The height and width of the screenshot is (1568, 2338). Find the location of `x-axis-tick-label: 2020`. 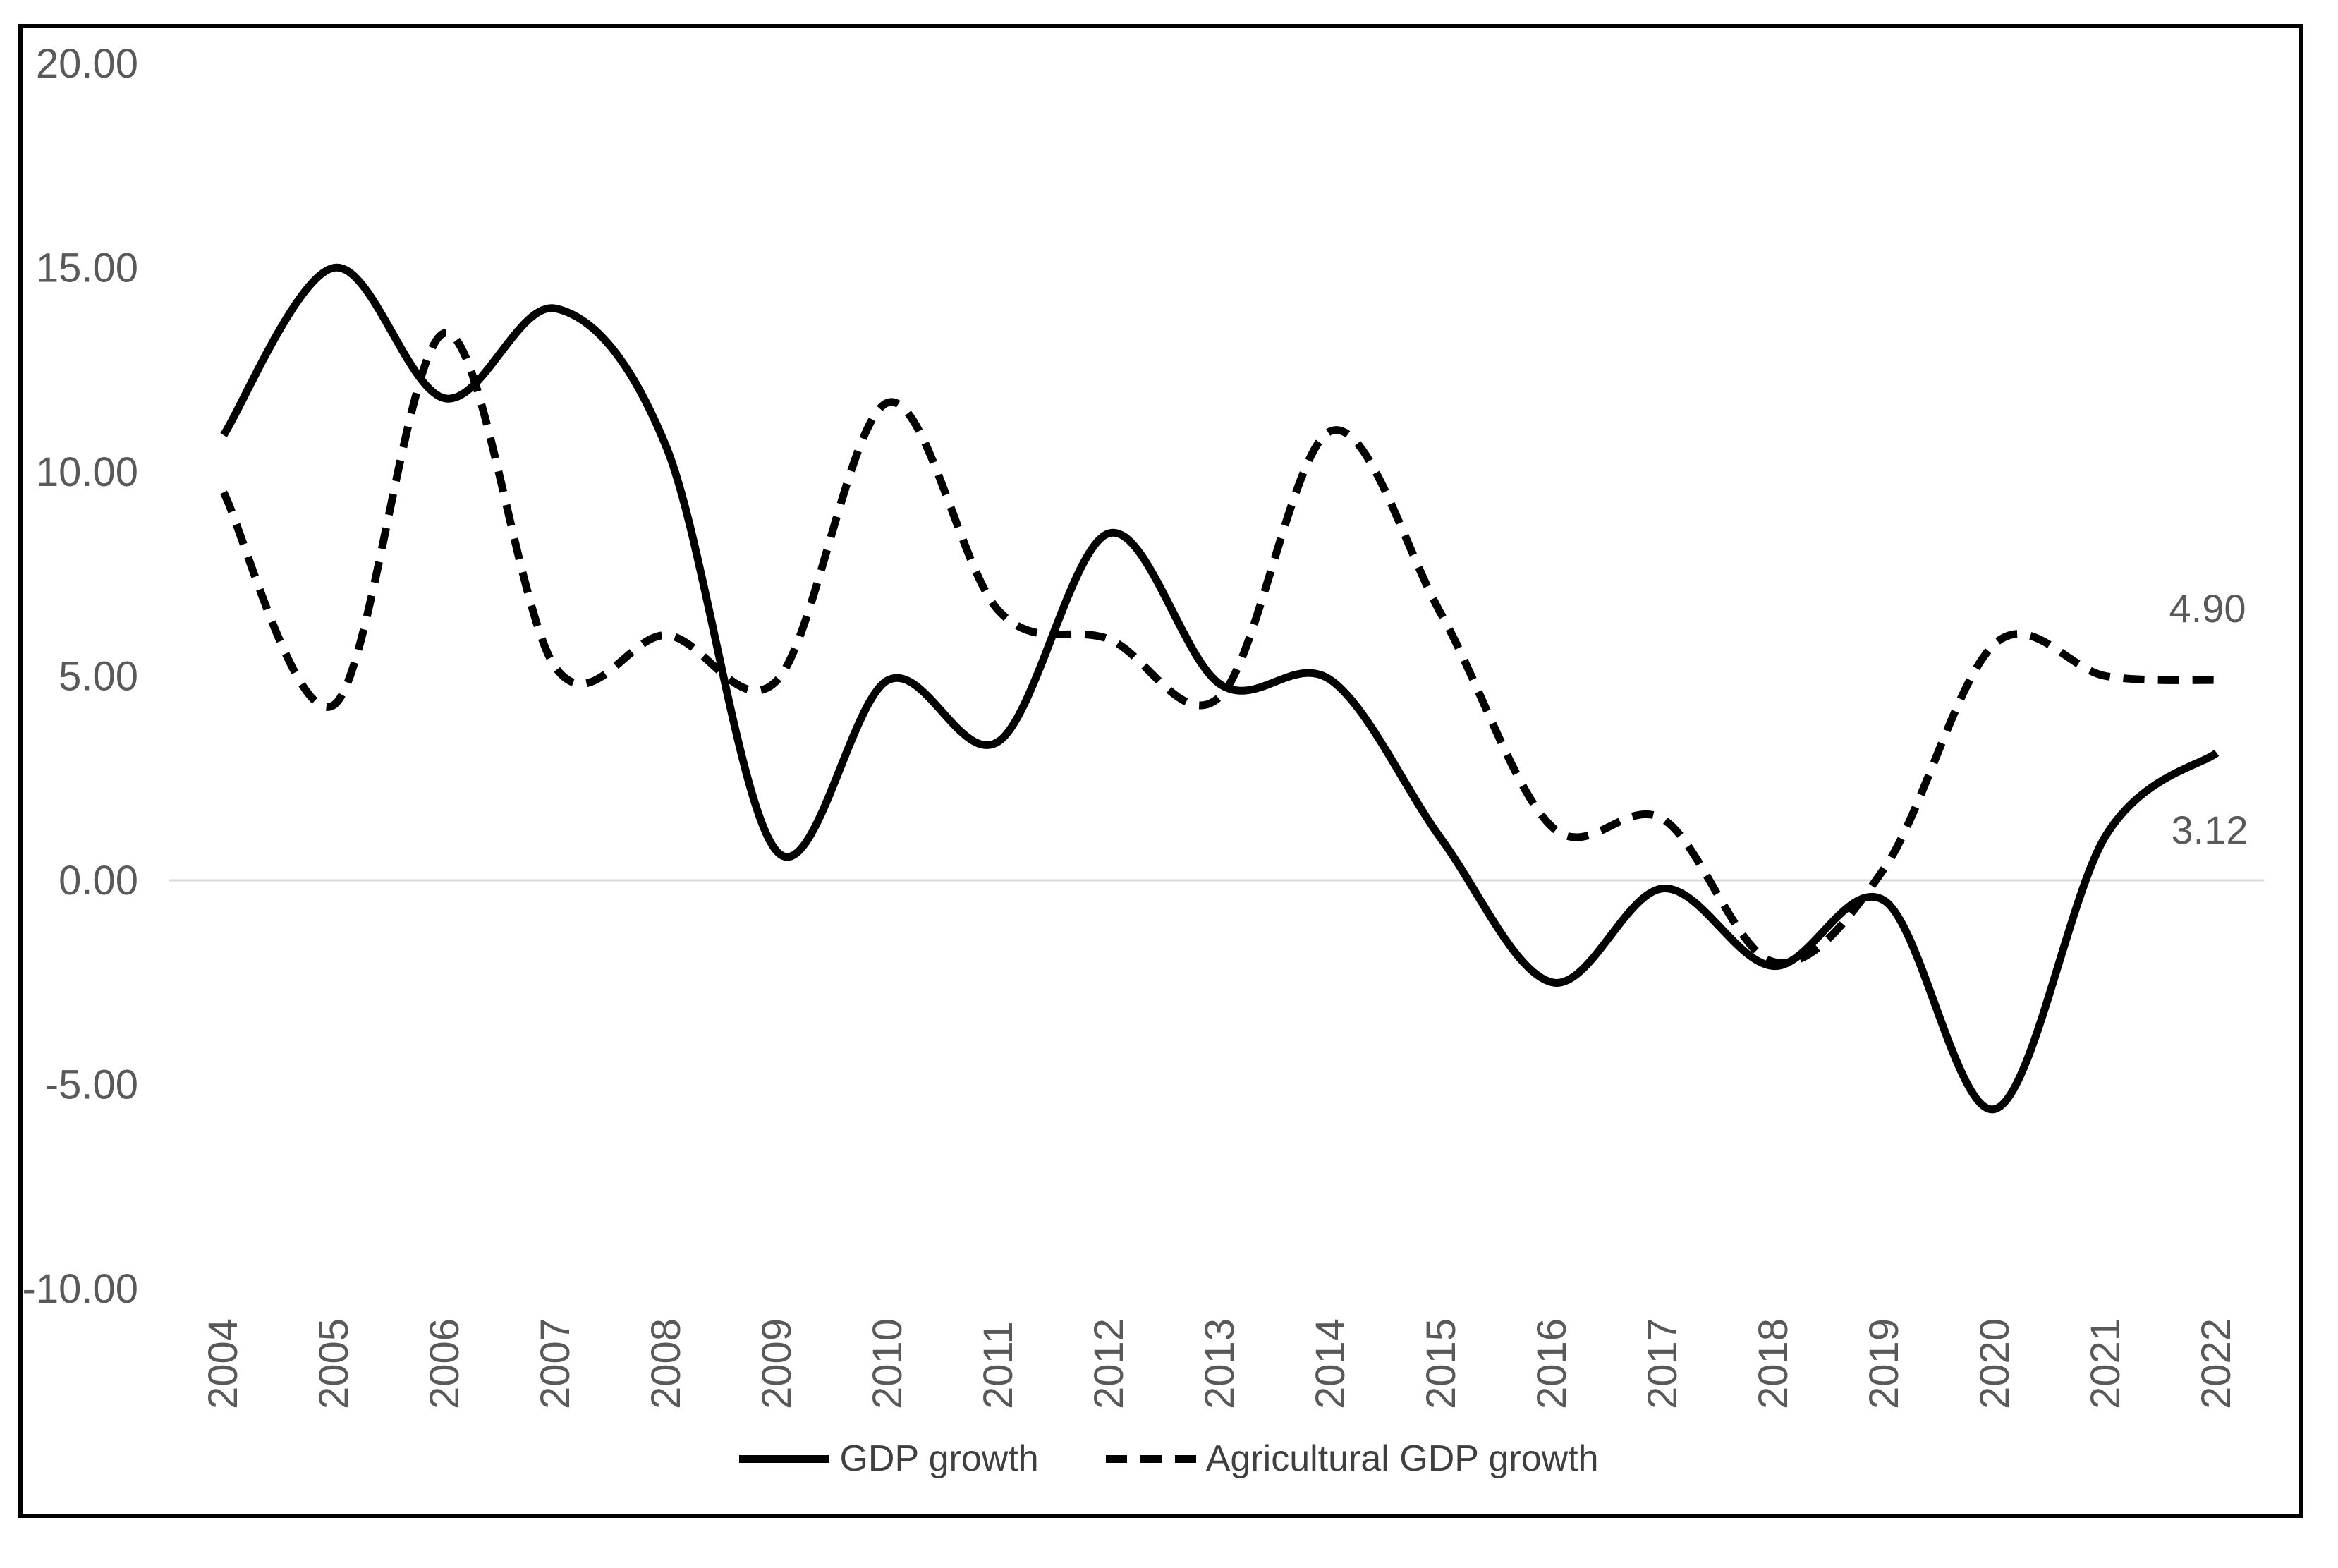

x-axis-tick-label: 2020 is located at coordinates (1995, 1364).